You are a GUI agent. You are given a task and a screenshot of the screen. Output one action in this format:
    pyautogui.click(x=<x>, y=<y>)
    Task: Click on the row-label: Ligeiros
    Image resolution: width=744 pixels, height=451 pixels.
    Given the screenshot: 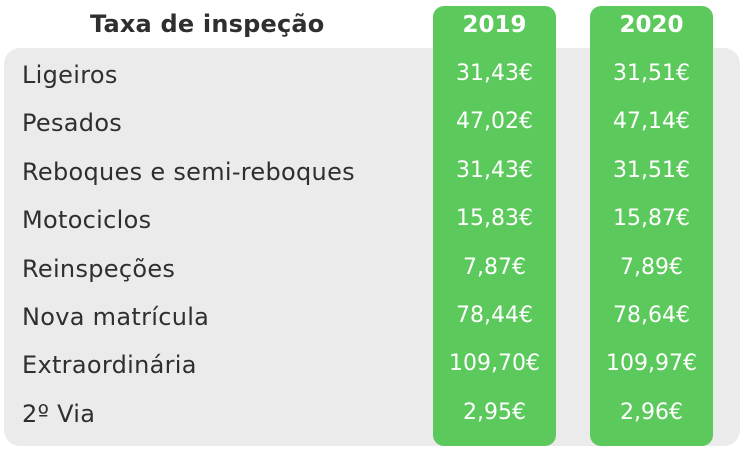 What is the action you would take?
    pyautogui.click(x=70, y=75)
    